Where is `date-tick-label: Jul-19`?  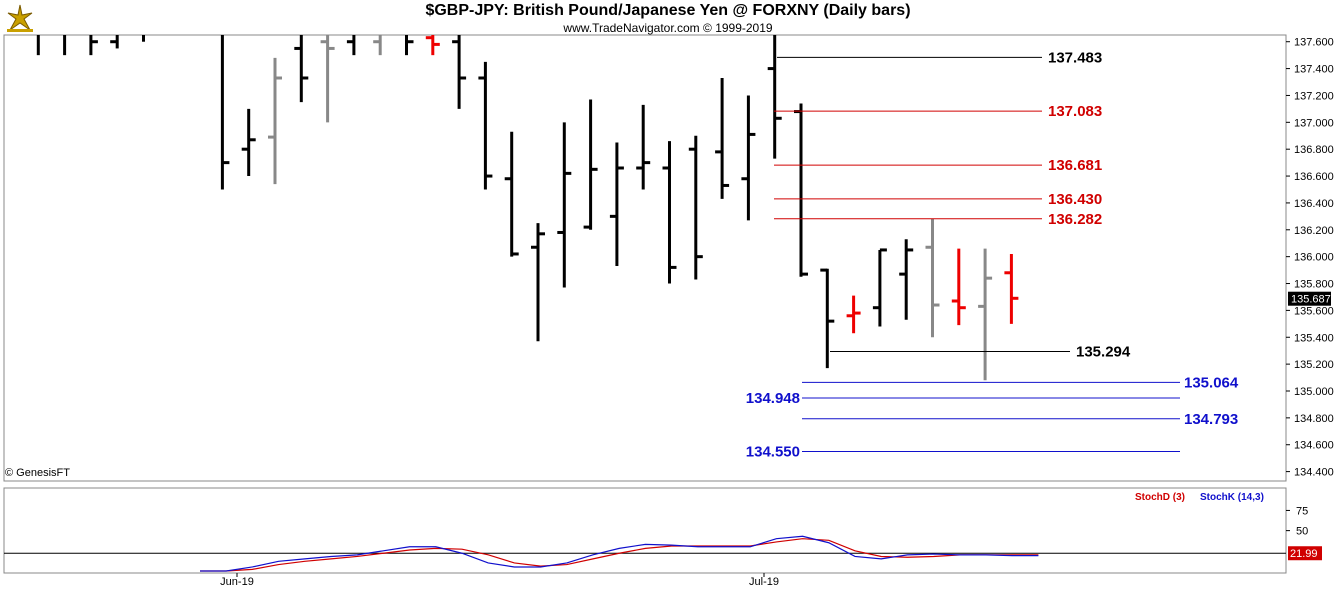 date-tick-label: Jul-19 is located at coordinates (764, 582).